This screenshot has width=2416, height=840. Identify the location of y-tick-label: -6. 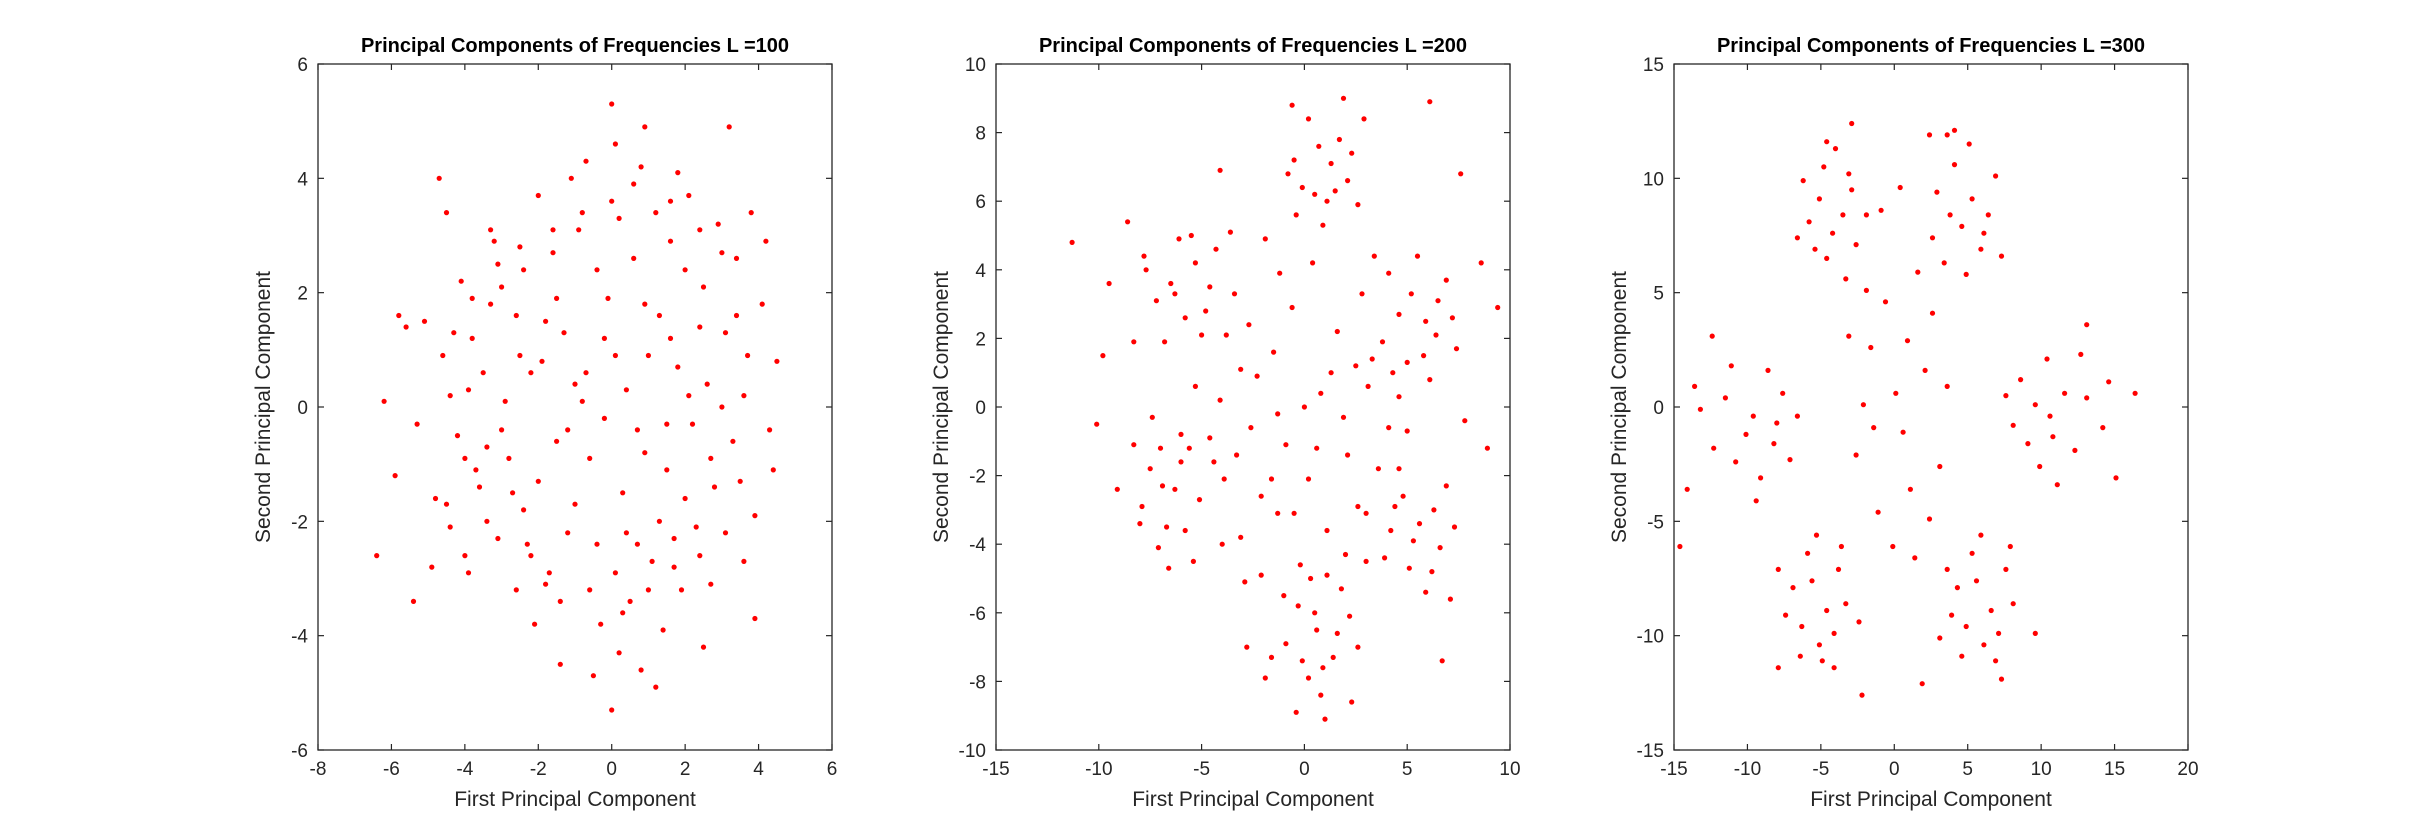
(977, 614).